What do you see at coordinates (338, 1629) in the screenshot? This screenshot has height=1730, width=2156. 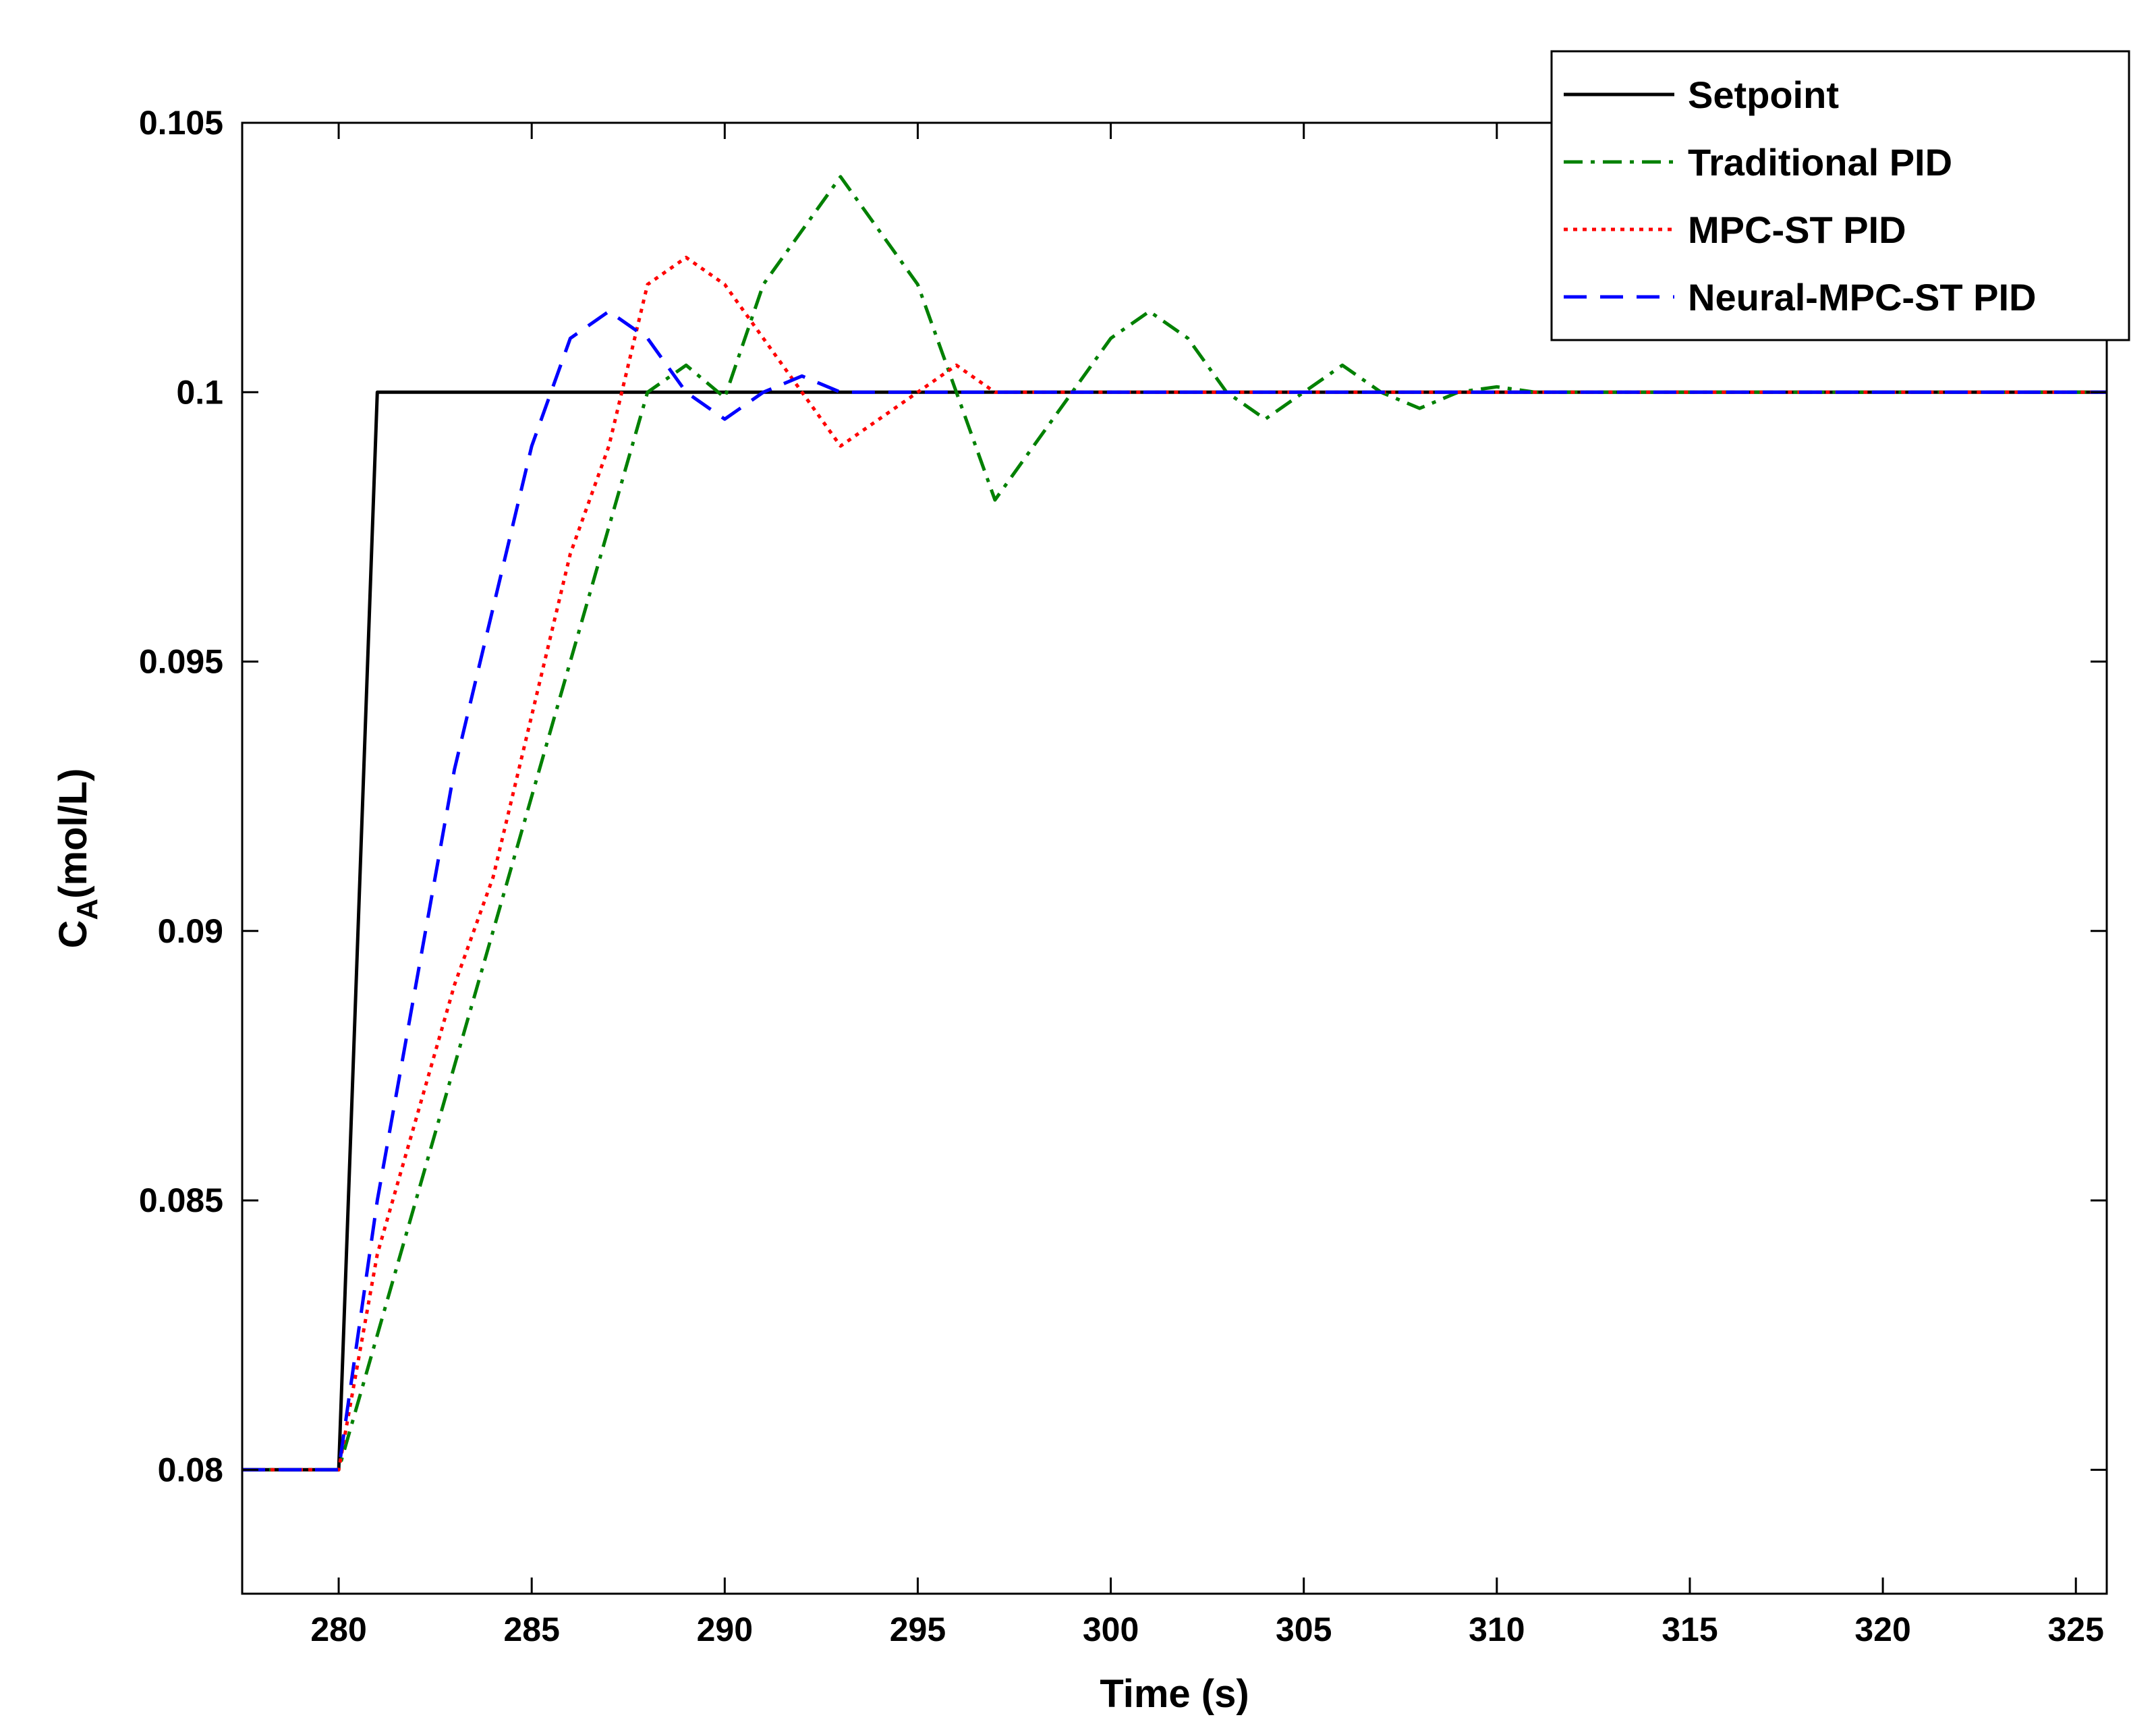 I see `x-tick-label: 280` at bounding box center [338, 1629].